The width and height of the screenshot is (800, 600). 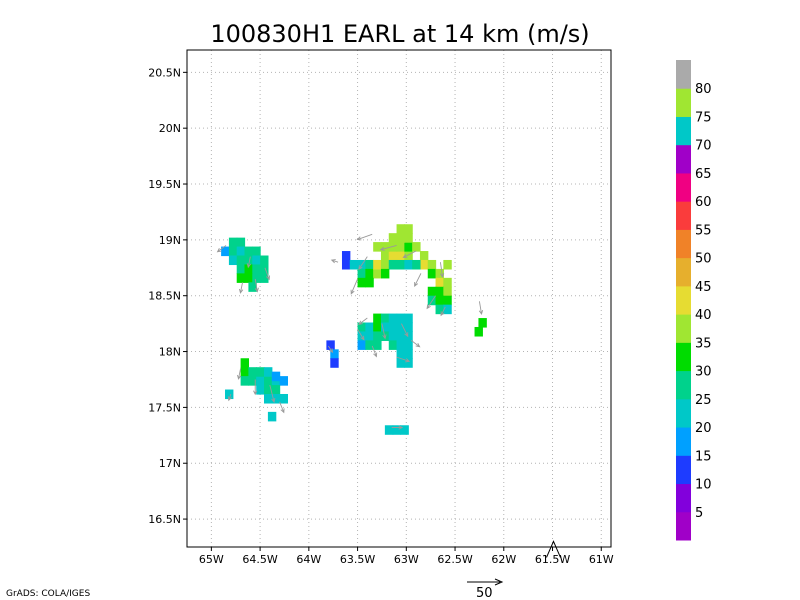 What do you see at coordinates (406, 556) in the screenshot?
I see `x-axis-ticks: 65W 64.5W 64W 63.5W 63W 62.5W 62W 61.5W 61W` at bounding box center [406, 556].